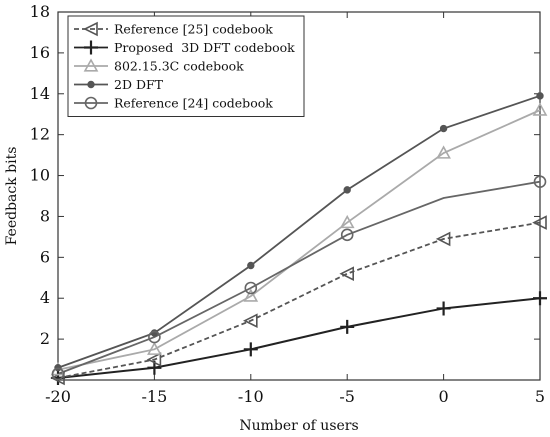 The image size is (550, 437). I want to click on legend-marker-proposed-3d-dft-codebook, so click(91, 47).